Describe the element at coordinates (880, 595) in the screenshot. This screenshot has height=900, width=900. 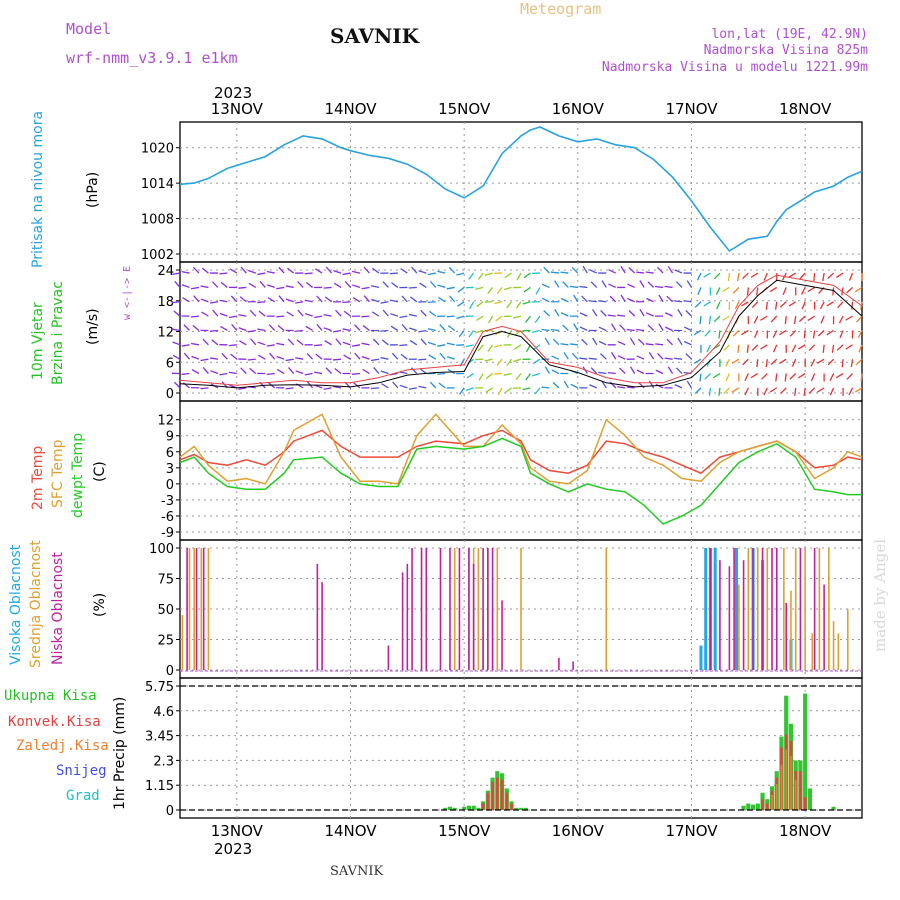
I see `watermark: made by Angel` at that location.